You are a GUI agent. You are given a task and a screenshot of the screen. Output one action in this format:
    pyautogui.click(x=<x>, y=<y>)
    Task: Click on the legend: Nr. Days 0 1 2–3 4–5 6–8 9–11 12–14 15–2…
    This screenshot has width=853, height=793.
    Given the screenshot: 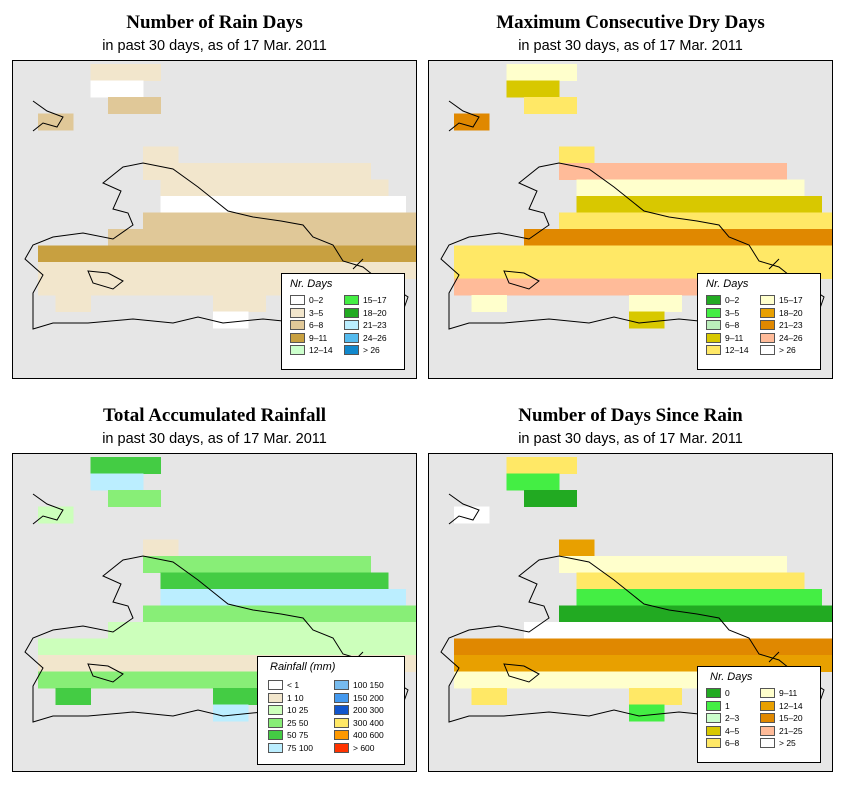 What is the action you would take?
    pyautogui.click(x=759, y=714)
    